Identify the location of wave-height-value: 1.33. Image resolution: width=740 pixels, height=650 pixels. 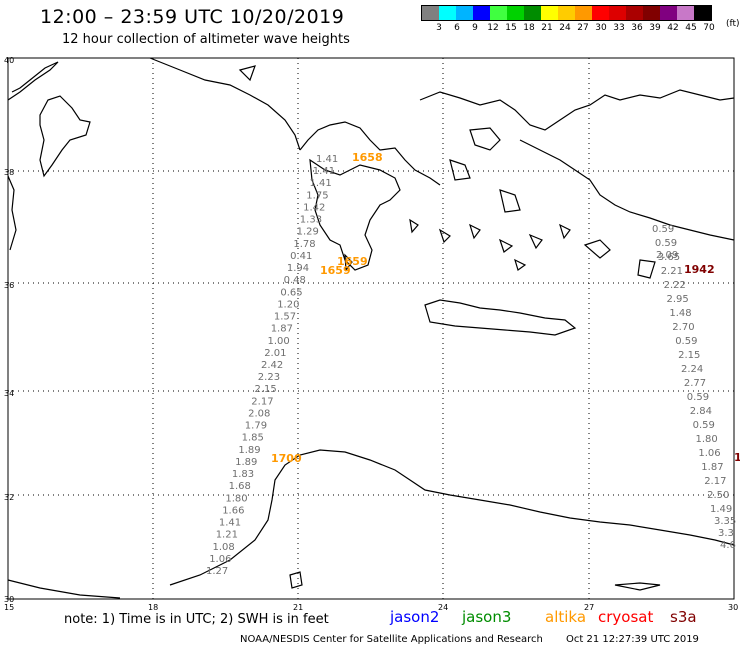
(311, 220).